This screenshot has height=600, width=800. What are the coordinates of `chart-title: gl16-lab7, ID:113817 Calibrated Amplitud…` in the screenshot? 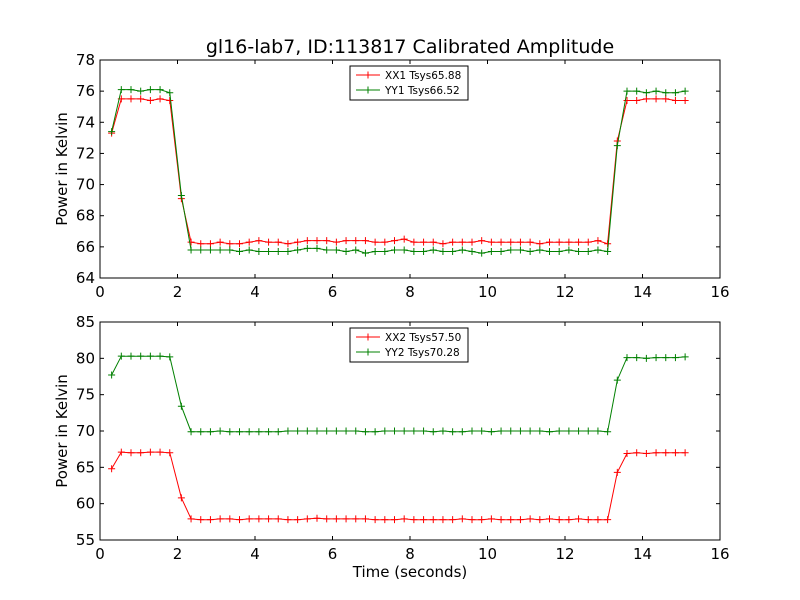 It's located at (410, 47).